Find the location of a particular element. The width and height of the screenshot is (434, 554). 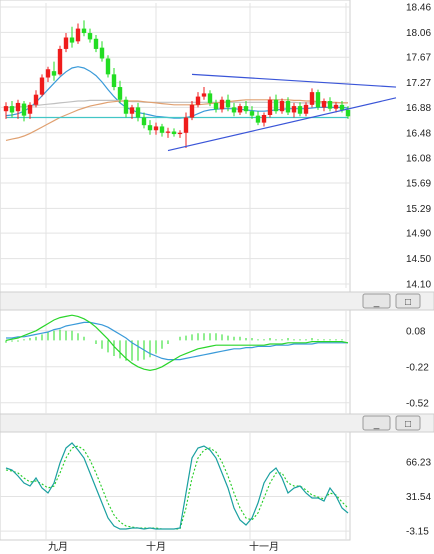

macd-dif-line is located at coordinates (177, 343).